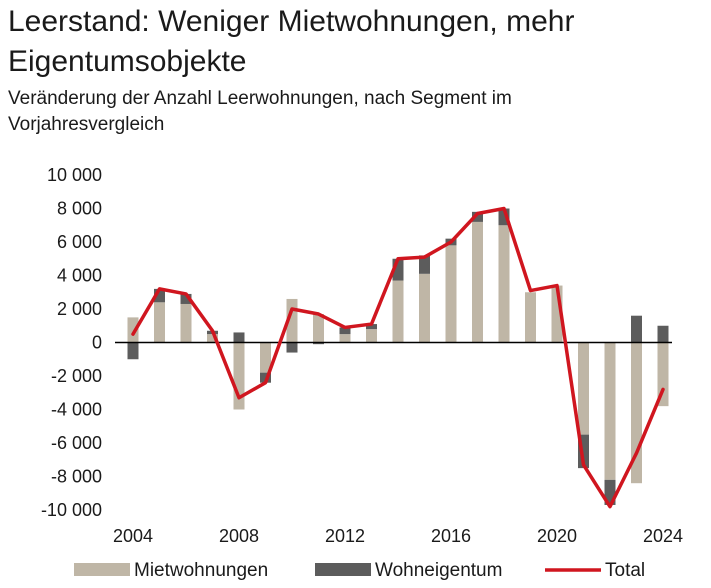 The image size is (711, 588). I want to click on legend-swatch-mietwohnungen, so click(102, 569).